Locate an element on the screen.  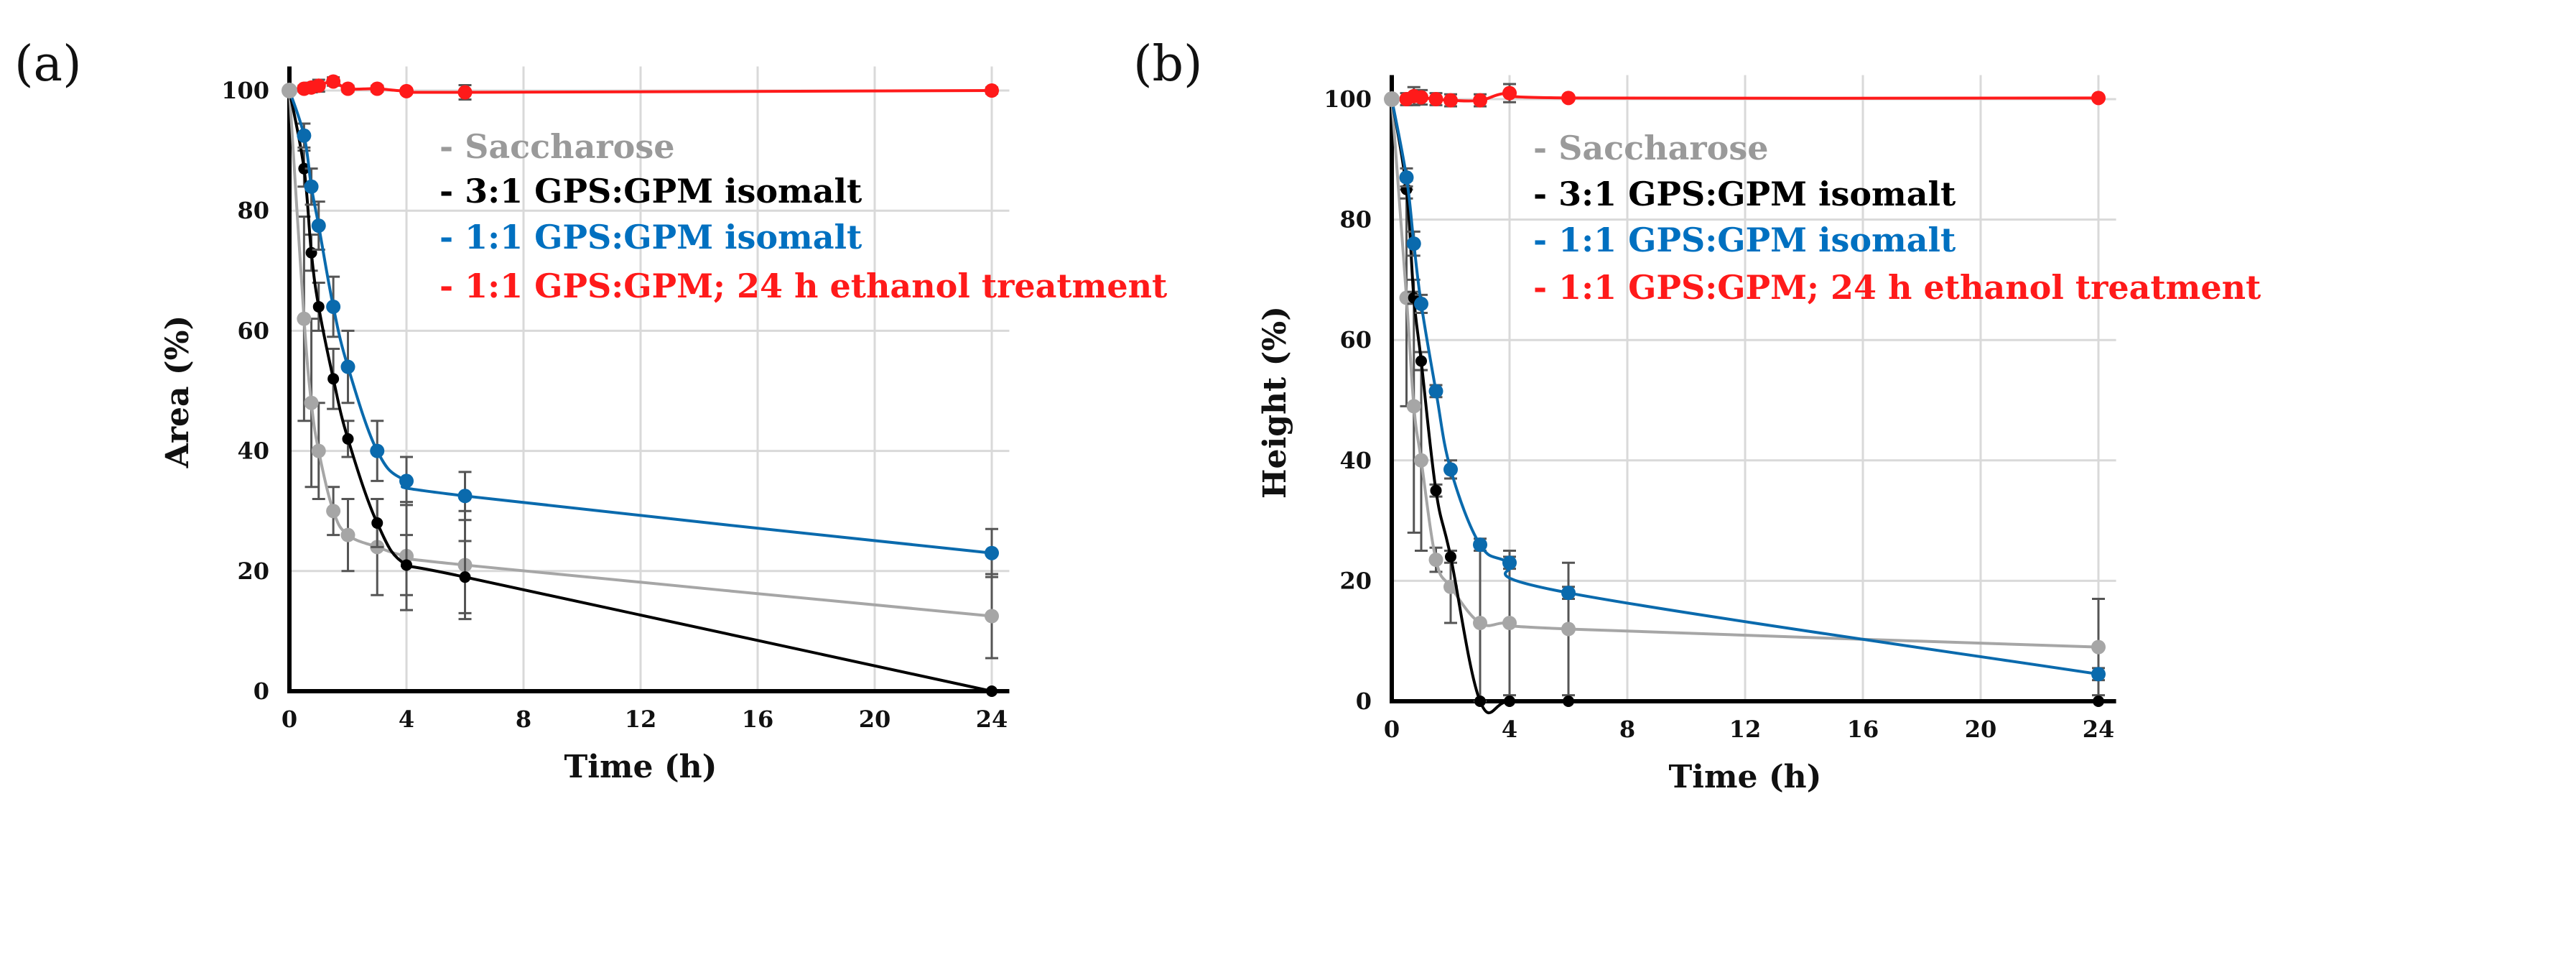
y-tick-label: 60 is located at coordinates (1355, 340).